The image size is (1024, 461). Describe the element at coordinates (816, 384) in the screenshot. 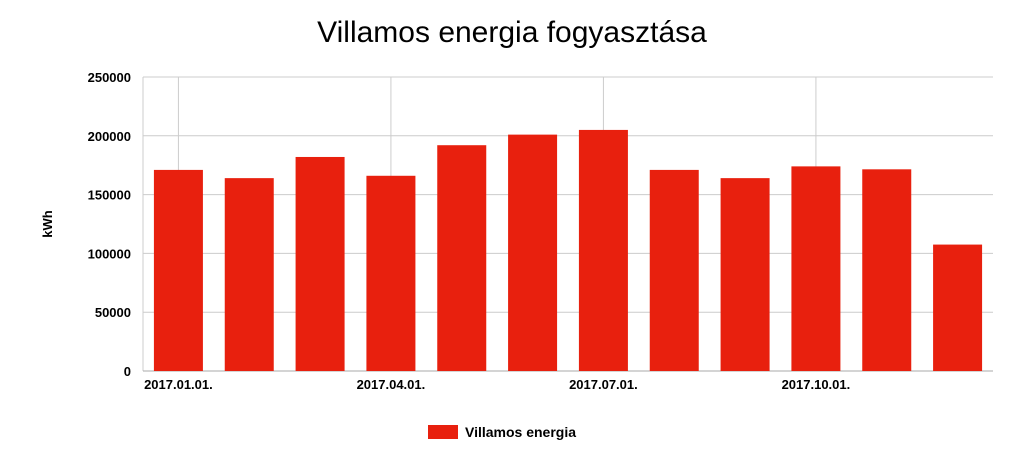

I see `x-tick-label: 2017.10.01.` at that location.